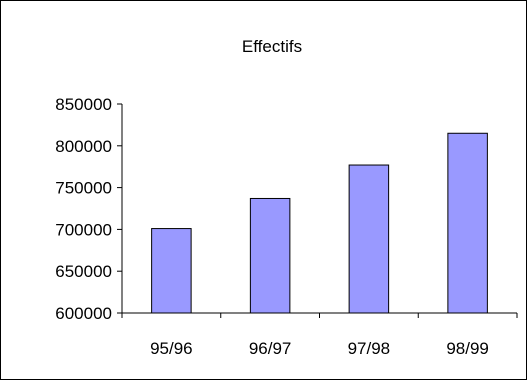 This screenshot has width=527, height=380. I want to click on y-tick-label: 600000, so click(83, 313).